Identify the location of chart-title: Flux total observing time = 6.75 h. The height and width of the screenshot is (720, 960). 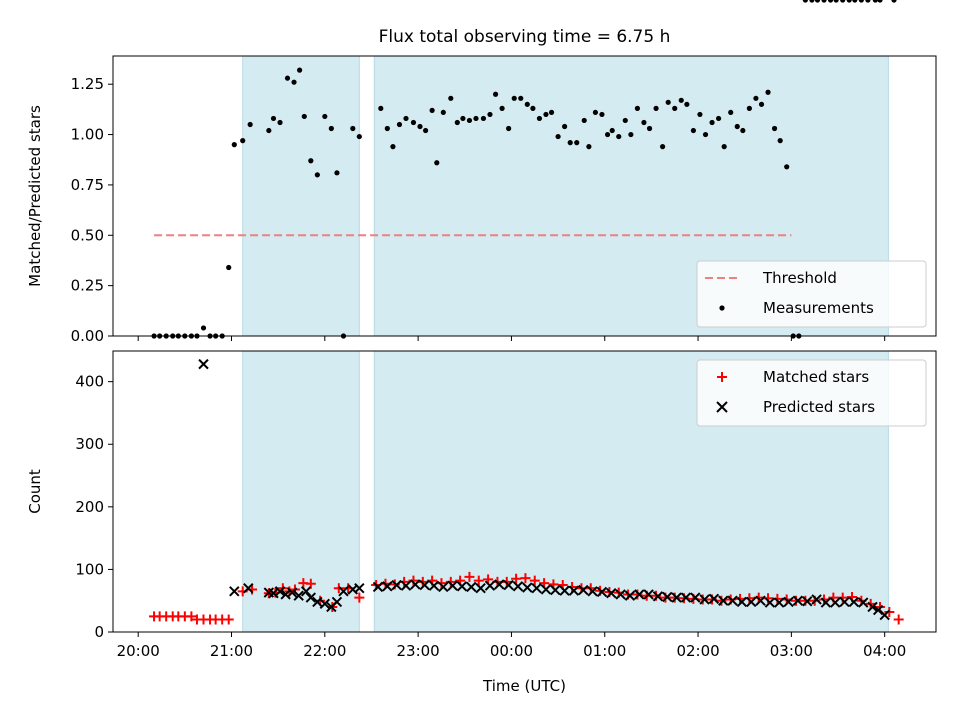
(525, 37).